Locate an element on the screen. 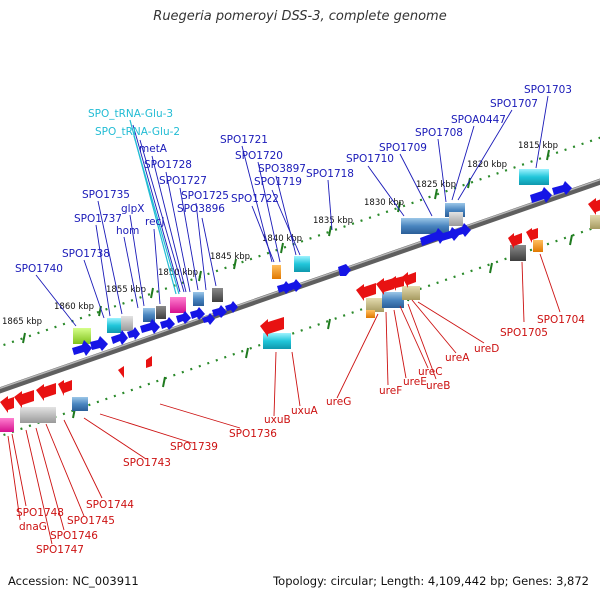 This screenshot has height=600, width=600. scale-label: 1830 kbp is located at coordinates (384, 203).